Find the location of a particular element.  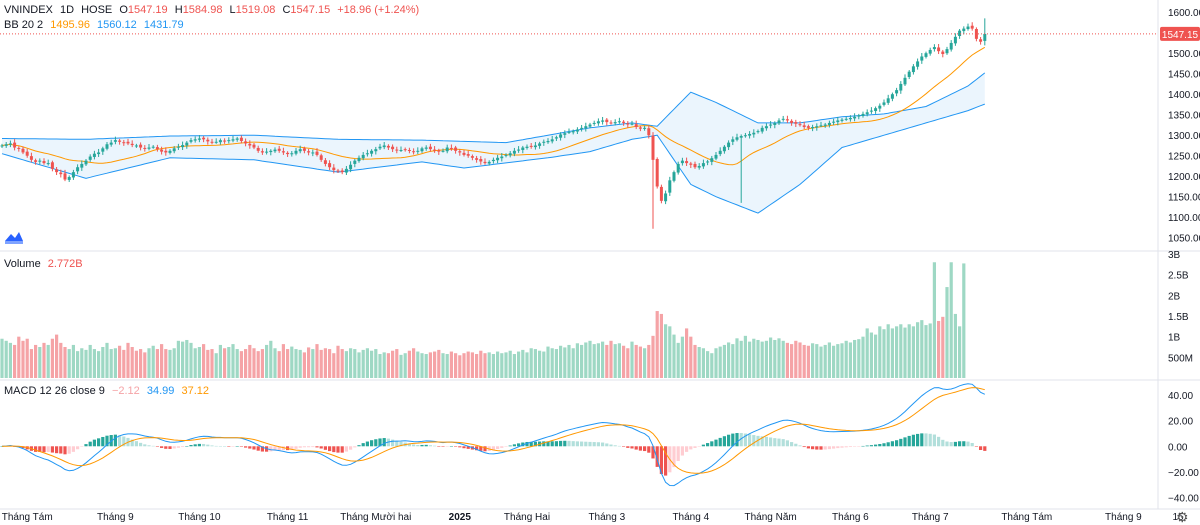

tradingview-logo-icon is located at coordinates (14, 237).